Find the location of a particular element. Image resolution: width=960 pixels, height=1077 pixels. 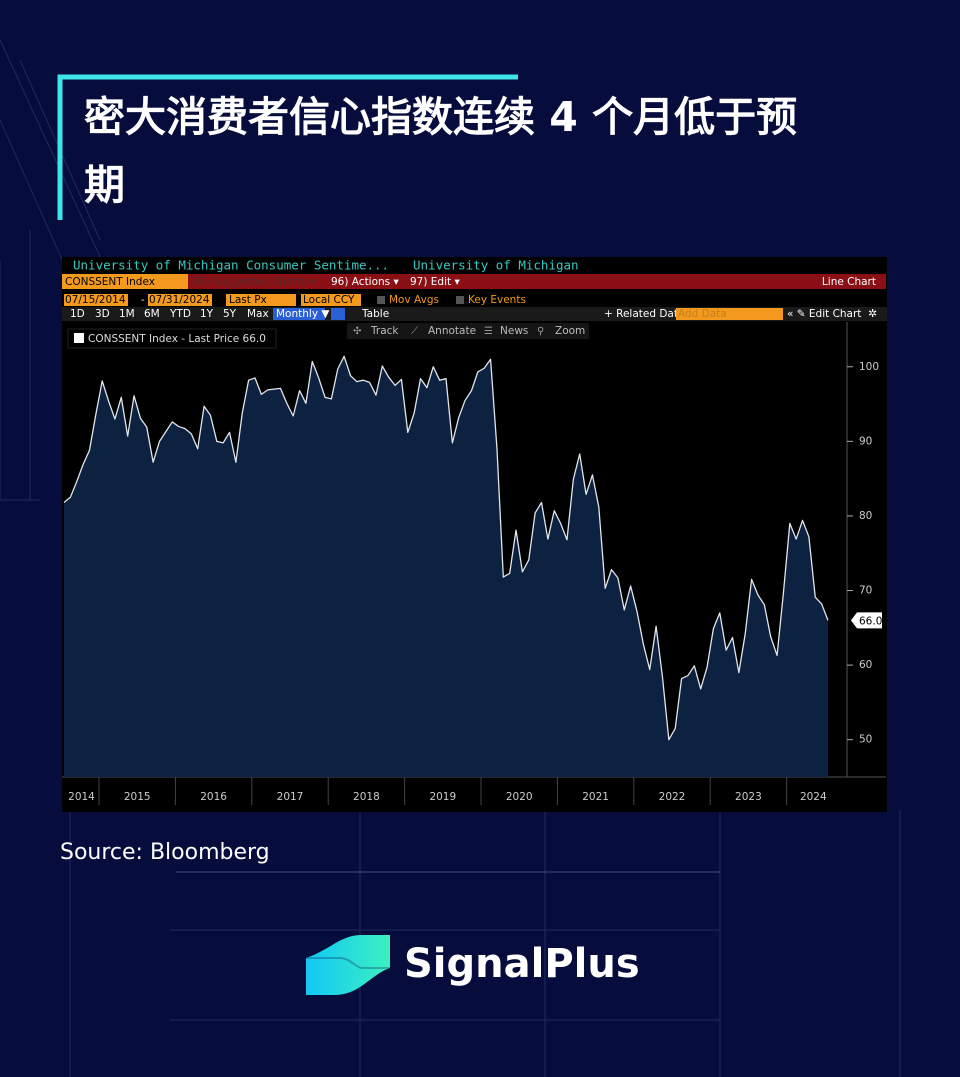

x-tick-label: 2018 is located at coordinates (366, 797).